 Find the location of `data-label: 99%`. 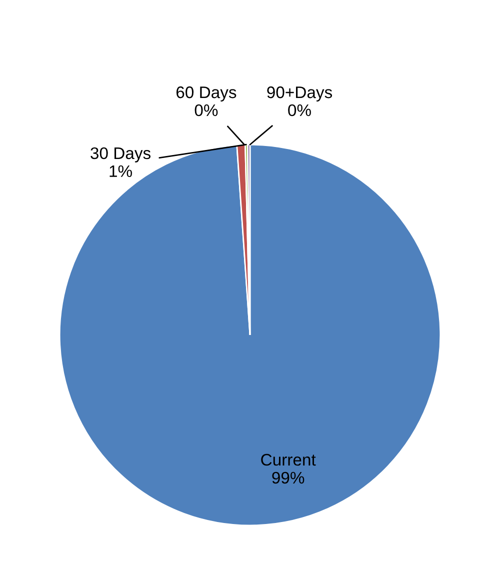

data-label: 99% is located at coordinates (288, 478).